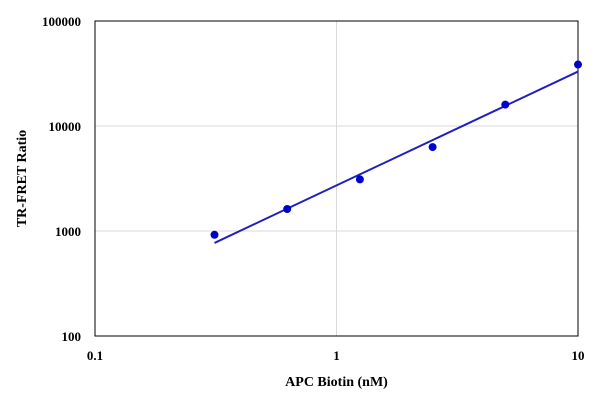 This screenshot has height=409, width=601. Describe the element at coordinates (72, 336) in the screenshot. I see `y-tick-label: 100` at that location.